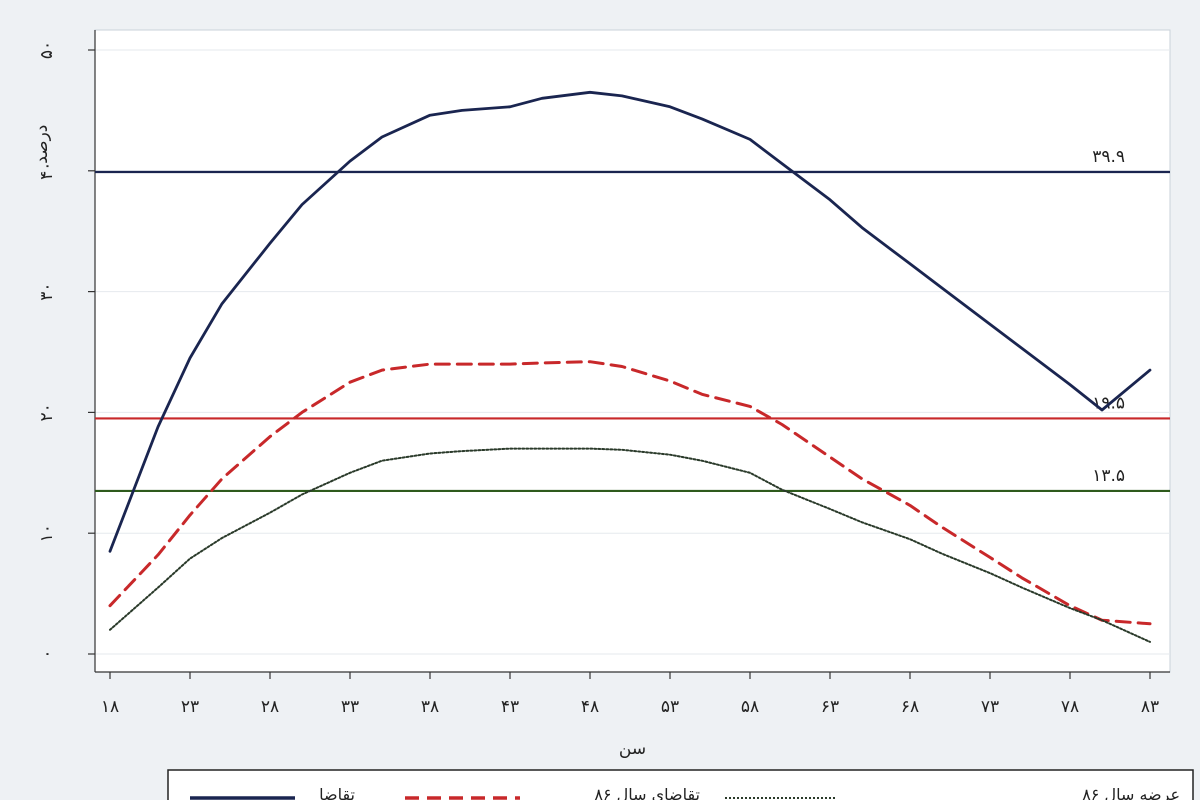 This screenshot has height=800, width=1200. Describe the element at coordinates (430, 707) in the screenshot. I see `x-tick-label: ۳۸` at that location.